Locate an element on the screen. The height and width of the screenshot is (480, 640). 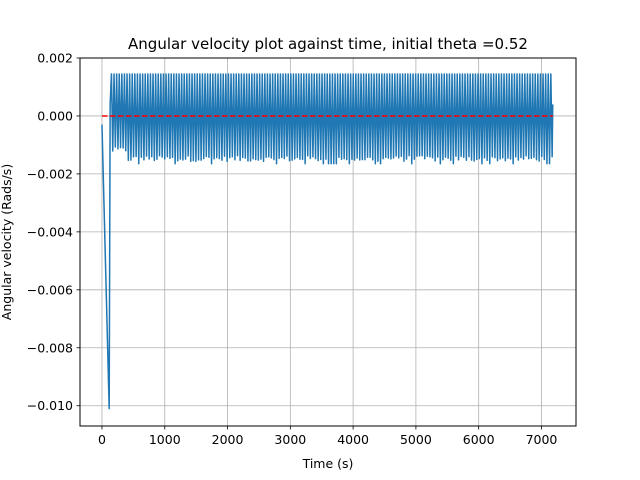
x-axis-label: Time (s) is located at coordinates (328, 463).